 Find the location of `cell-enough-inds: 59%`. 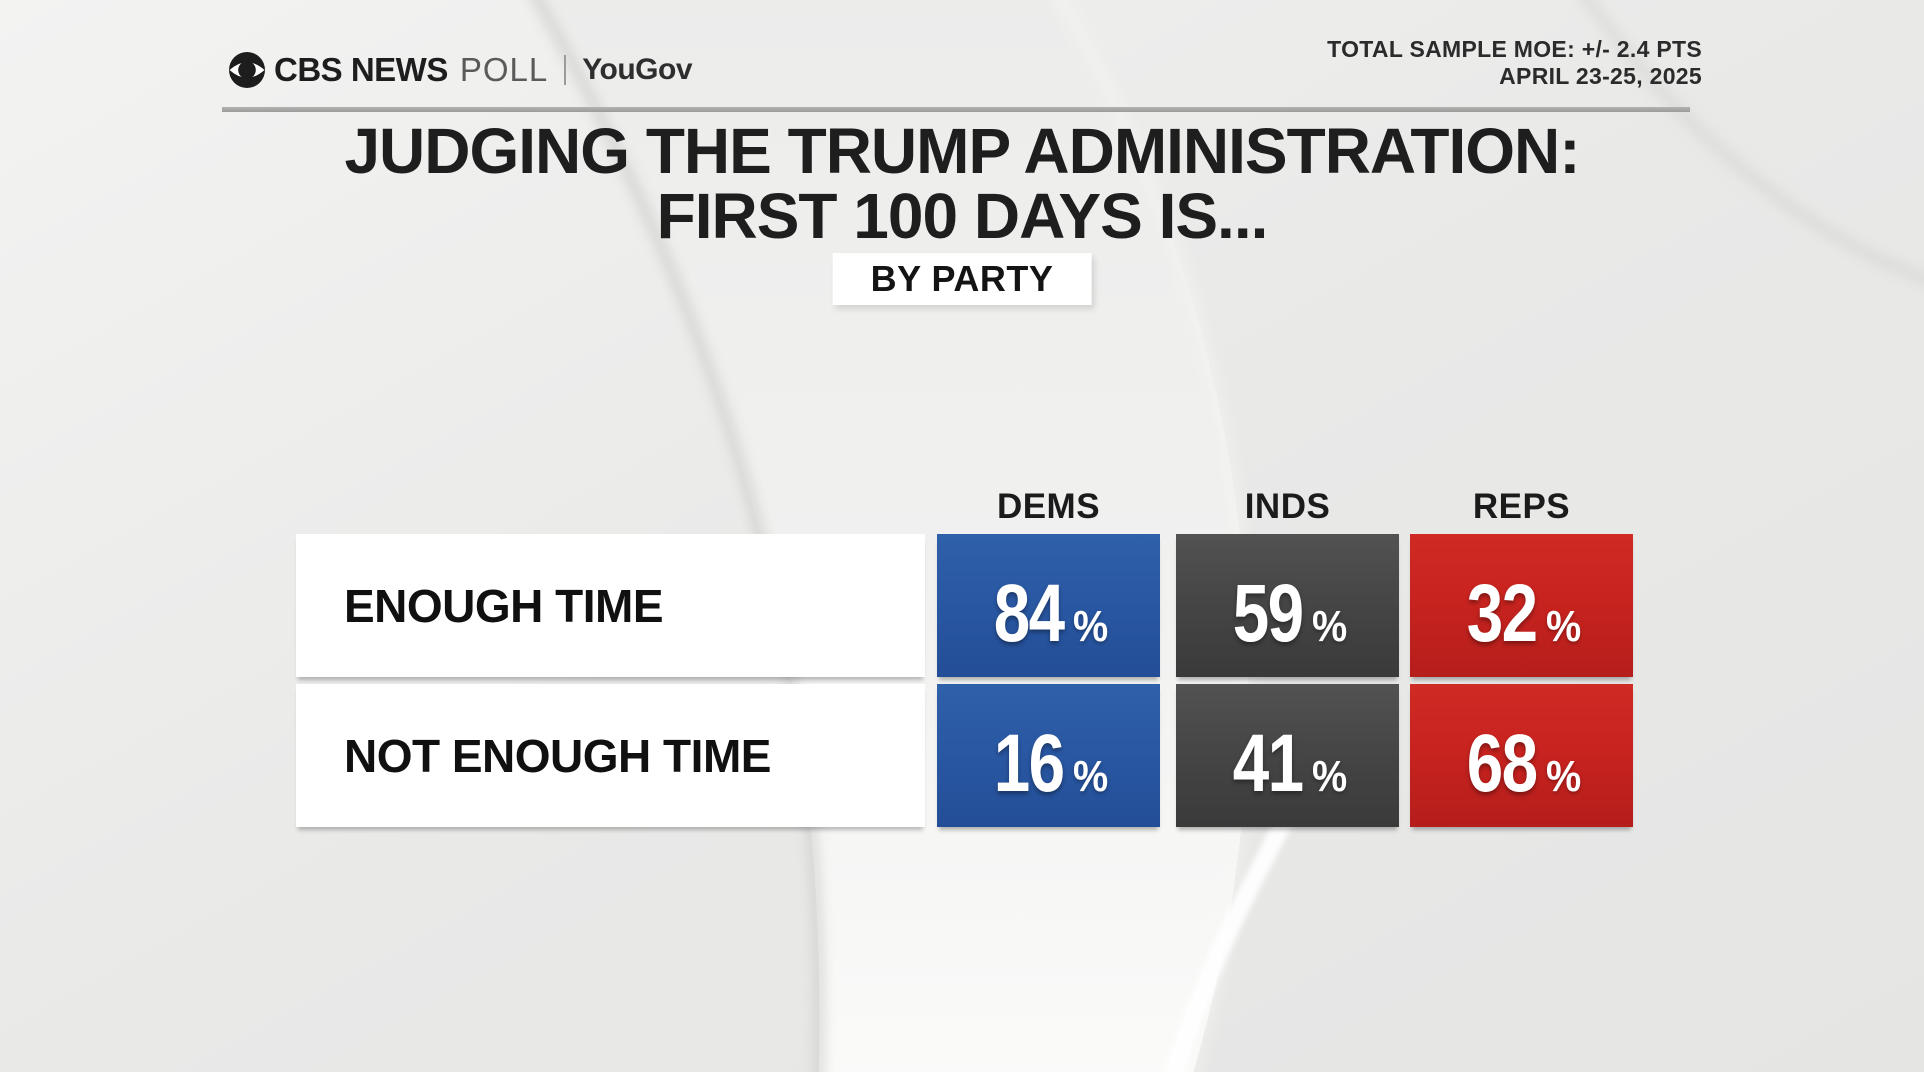

cell-enough-inds: 59% is located at coordinates (1287, 605).